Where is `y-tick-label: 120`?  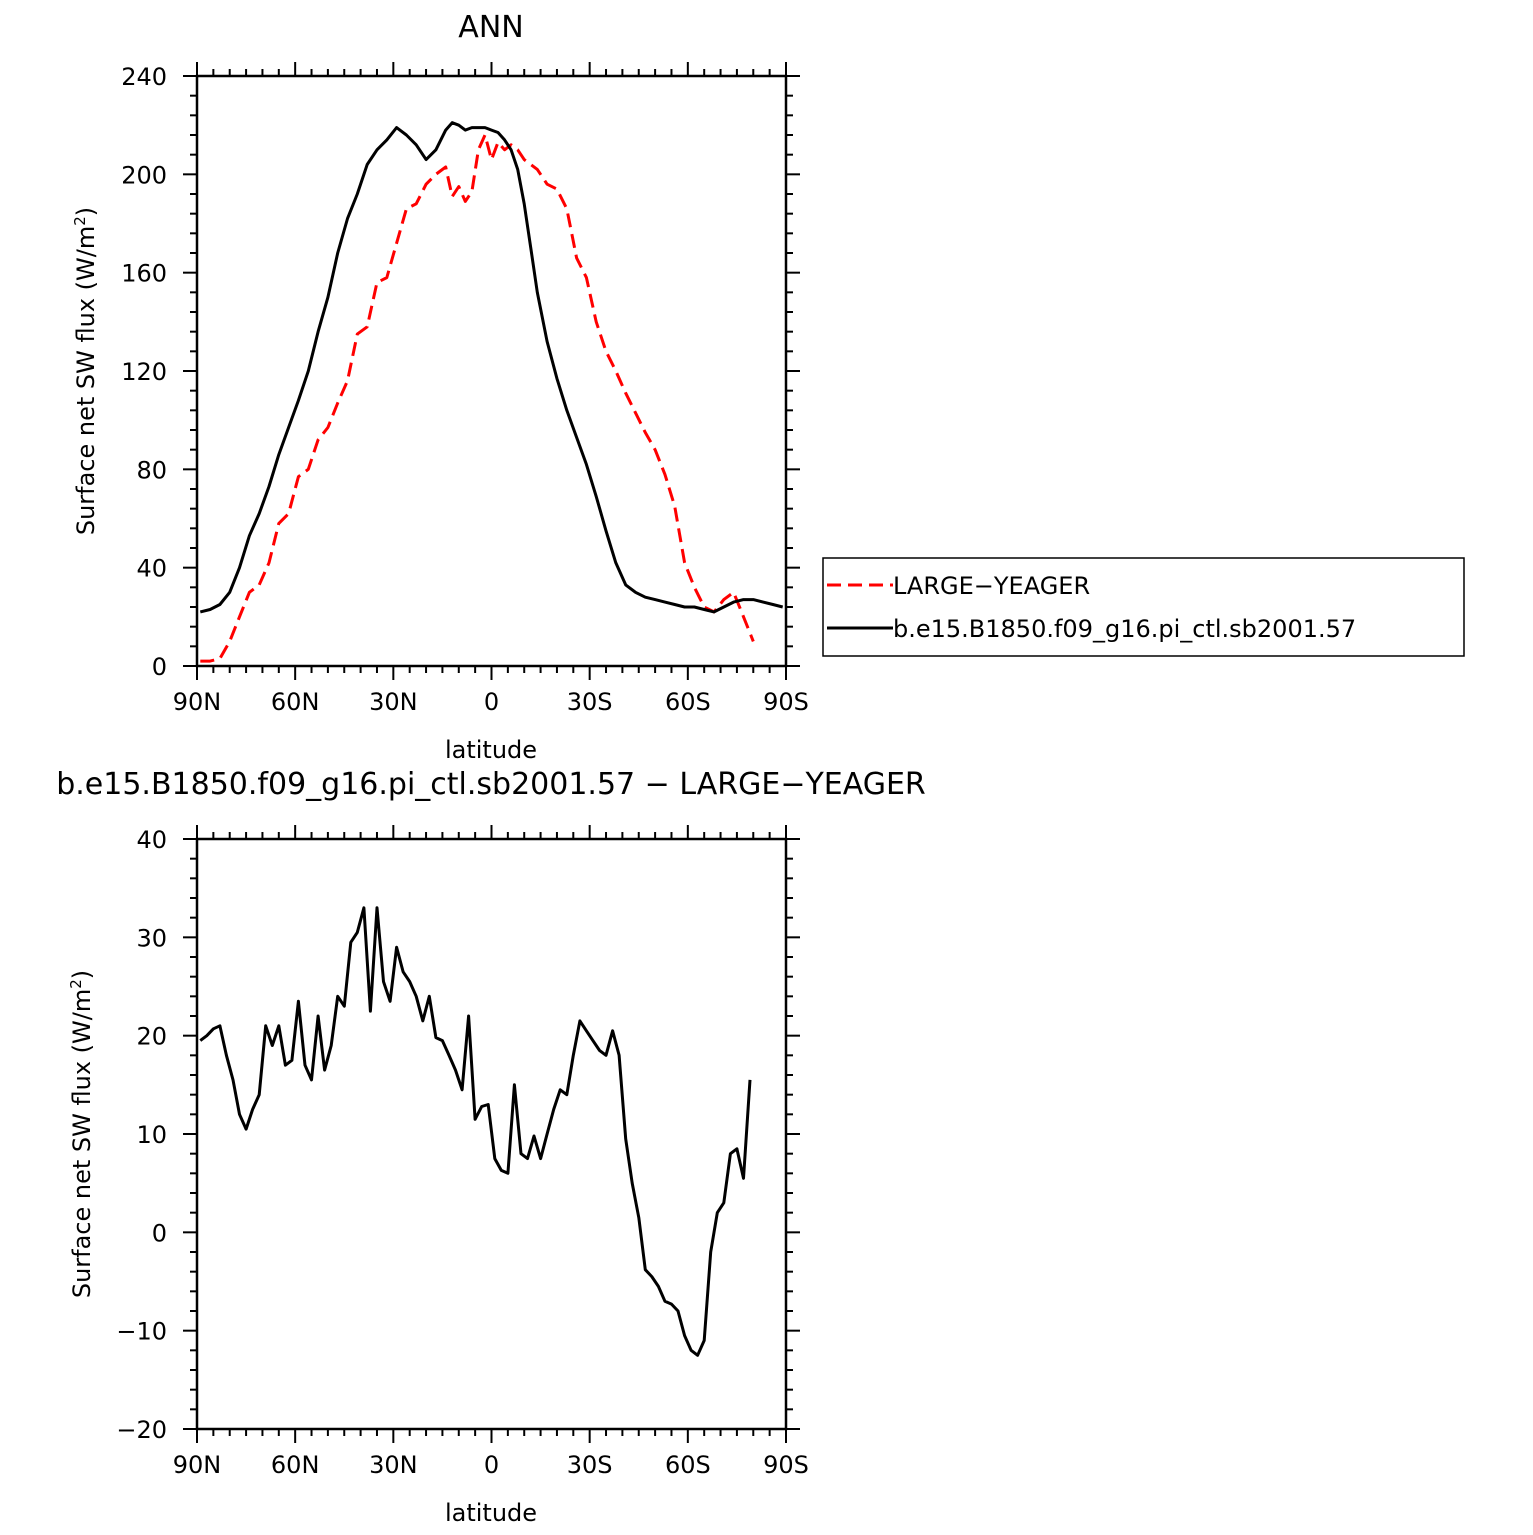 y-tick-label: 120 is located at coordinates (144, 372).